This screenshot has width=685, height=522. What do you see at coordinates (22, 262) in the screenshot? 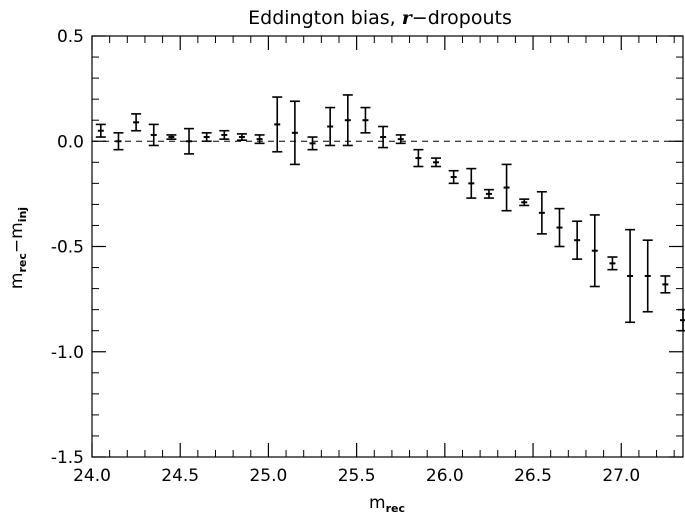
I see `y-axis-title-a-sub: rec` at bounding box center [22, 262].